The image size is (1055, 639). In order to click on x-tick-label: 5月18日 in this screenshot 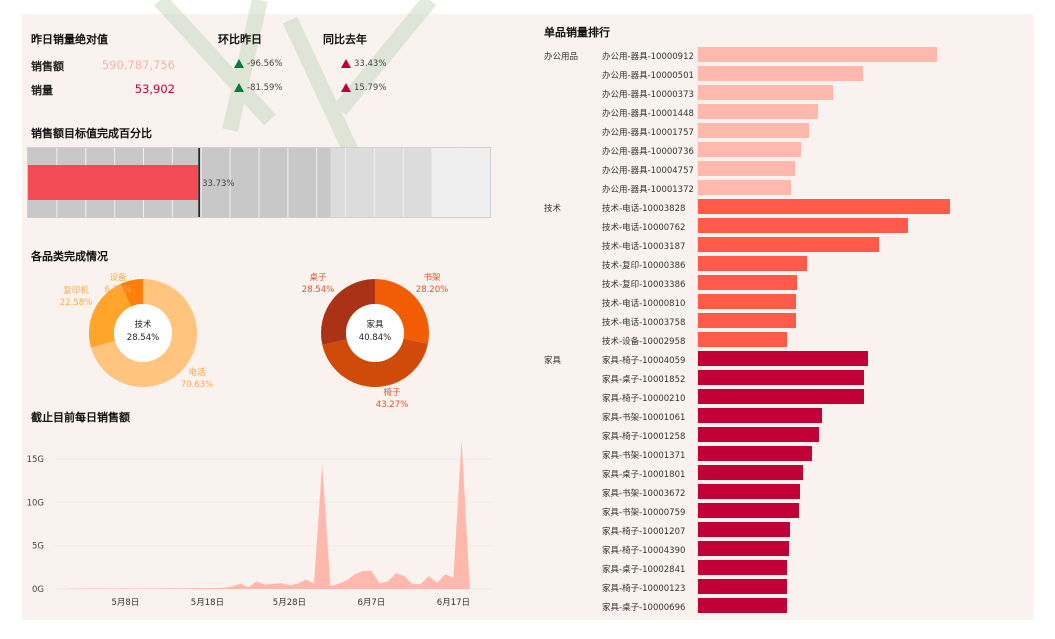, I will do `click(207, 603)`.